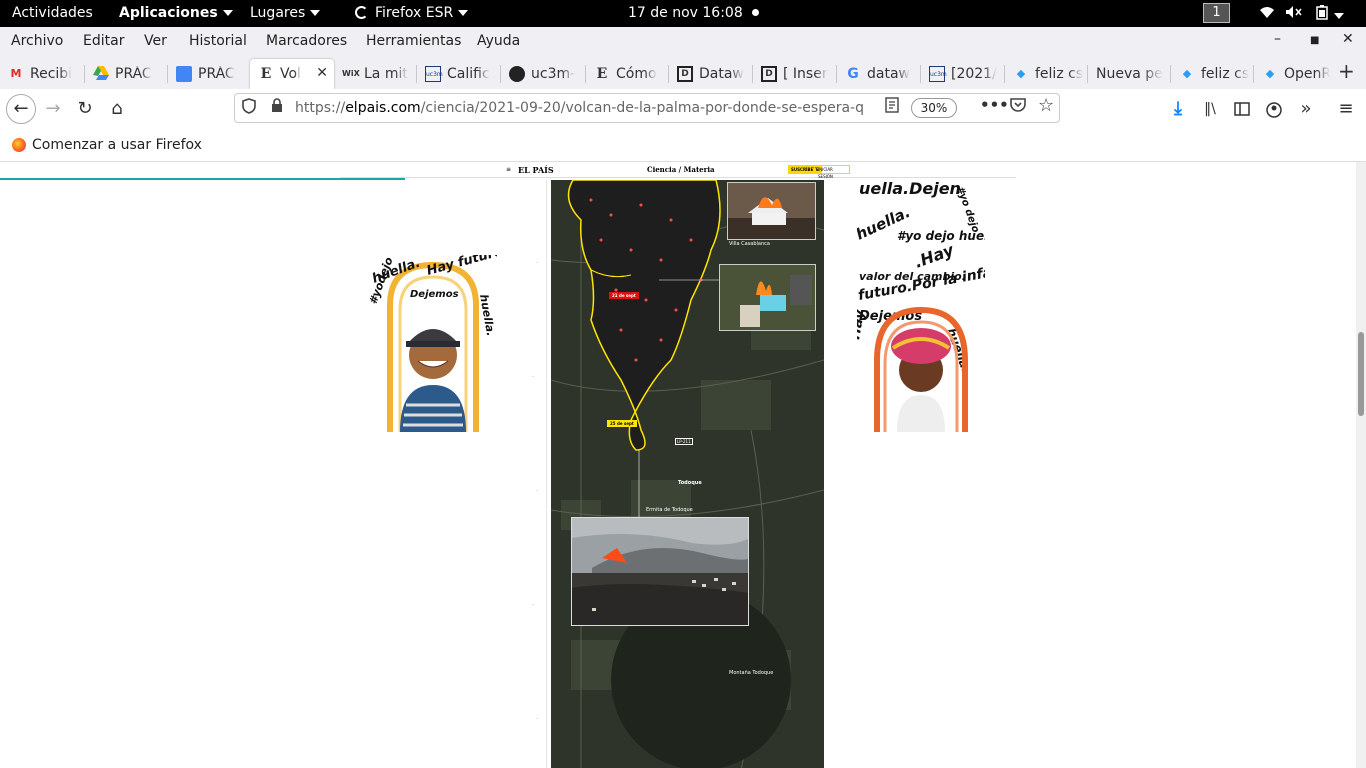  Describe the element at coordinates (685, 74) in the screenshot. I see `datawrapper-icon: D` at that location.